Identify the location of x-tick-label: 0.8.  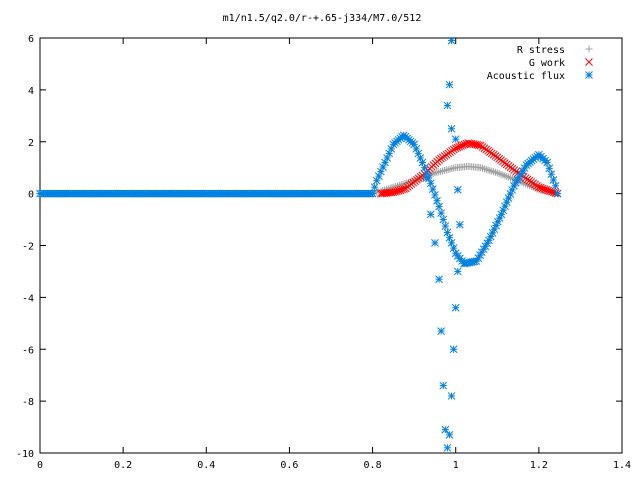
(373, 465).